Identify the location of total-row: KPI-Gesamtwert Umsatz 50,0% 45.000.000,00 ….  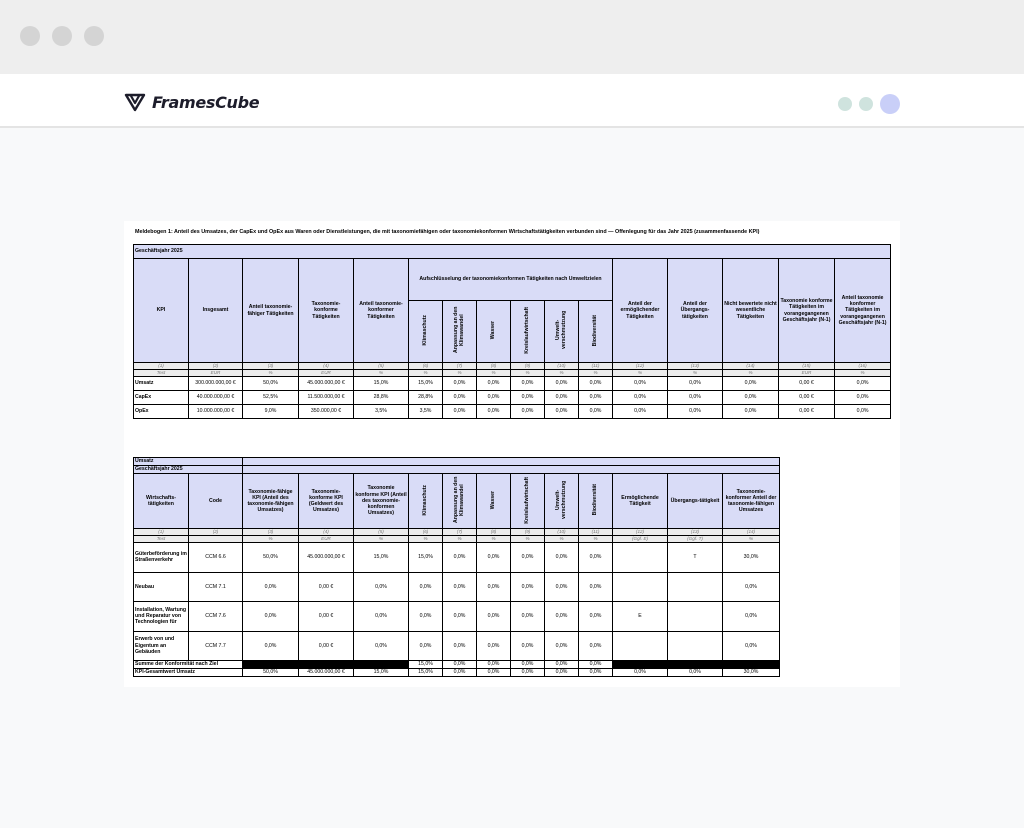
(456, 672).